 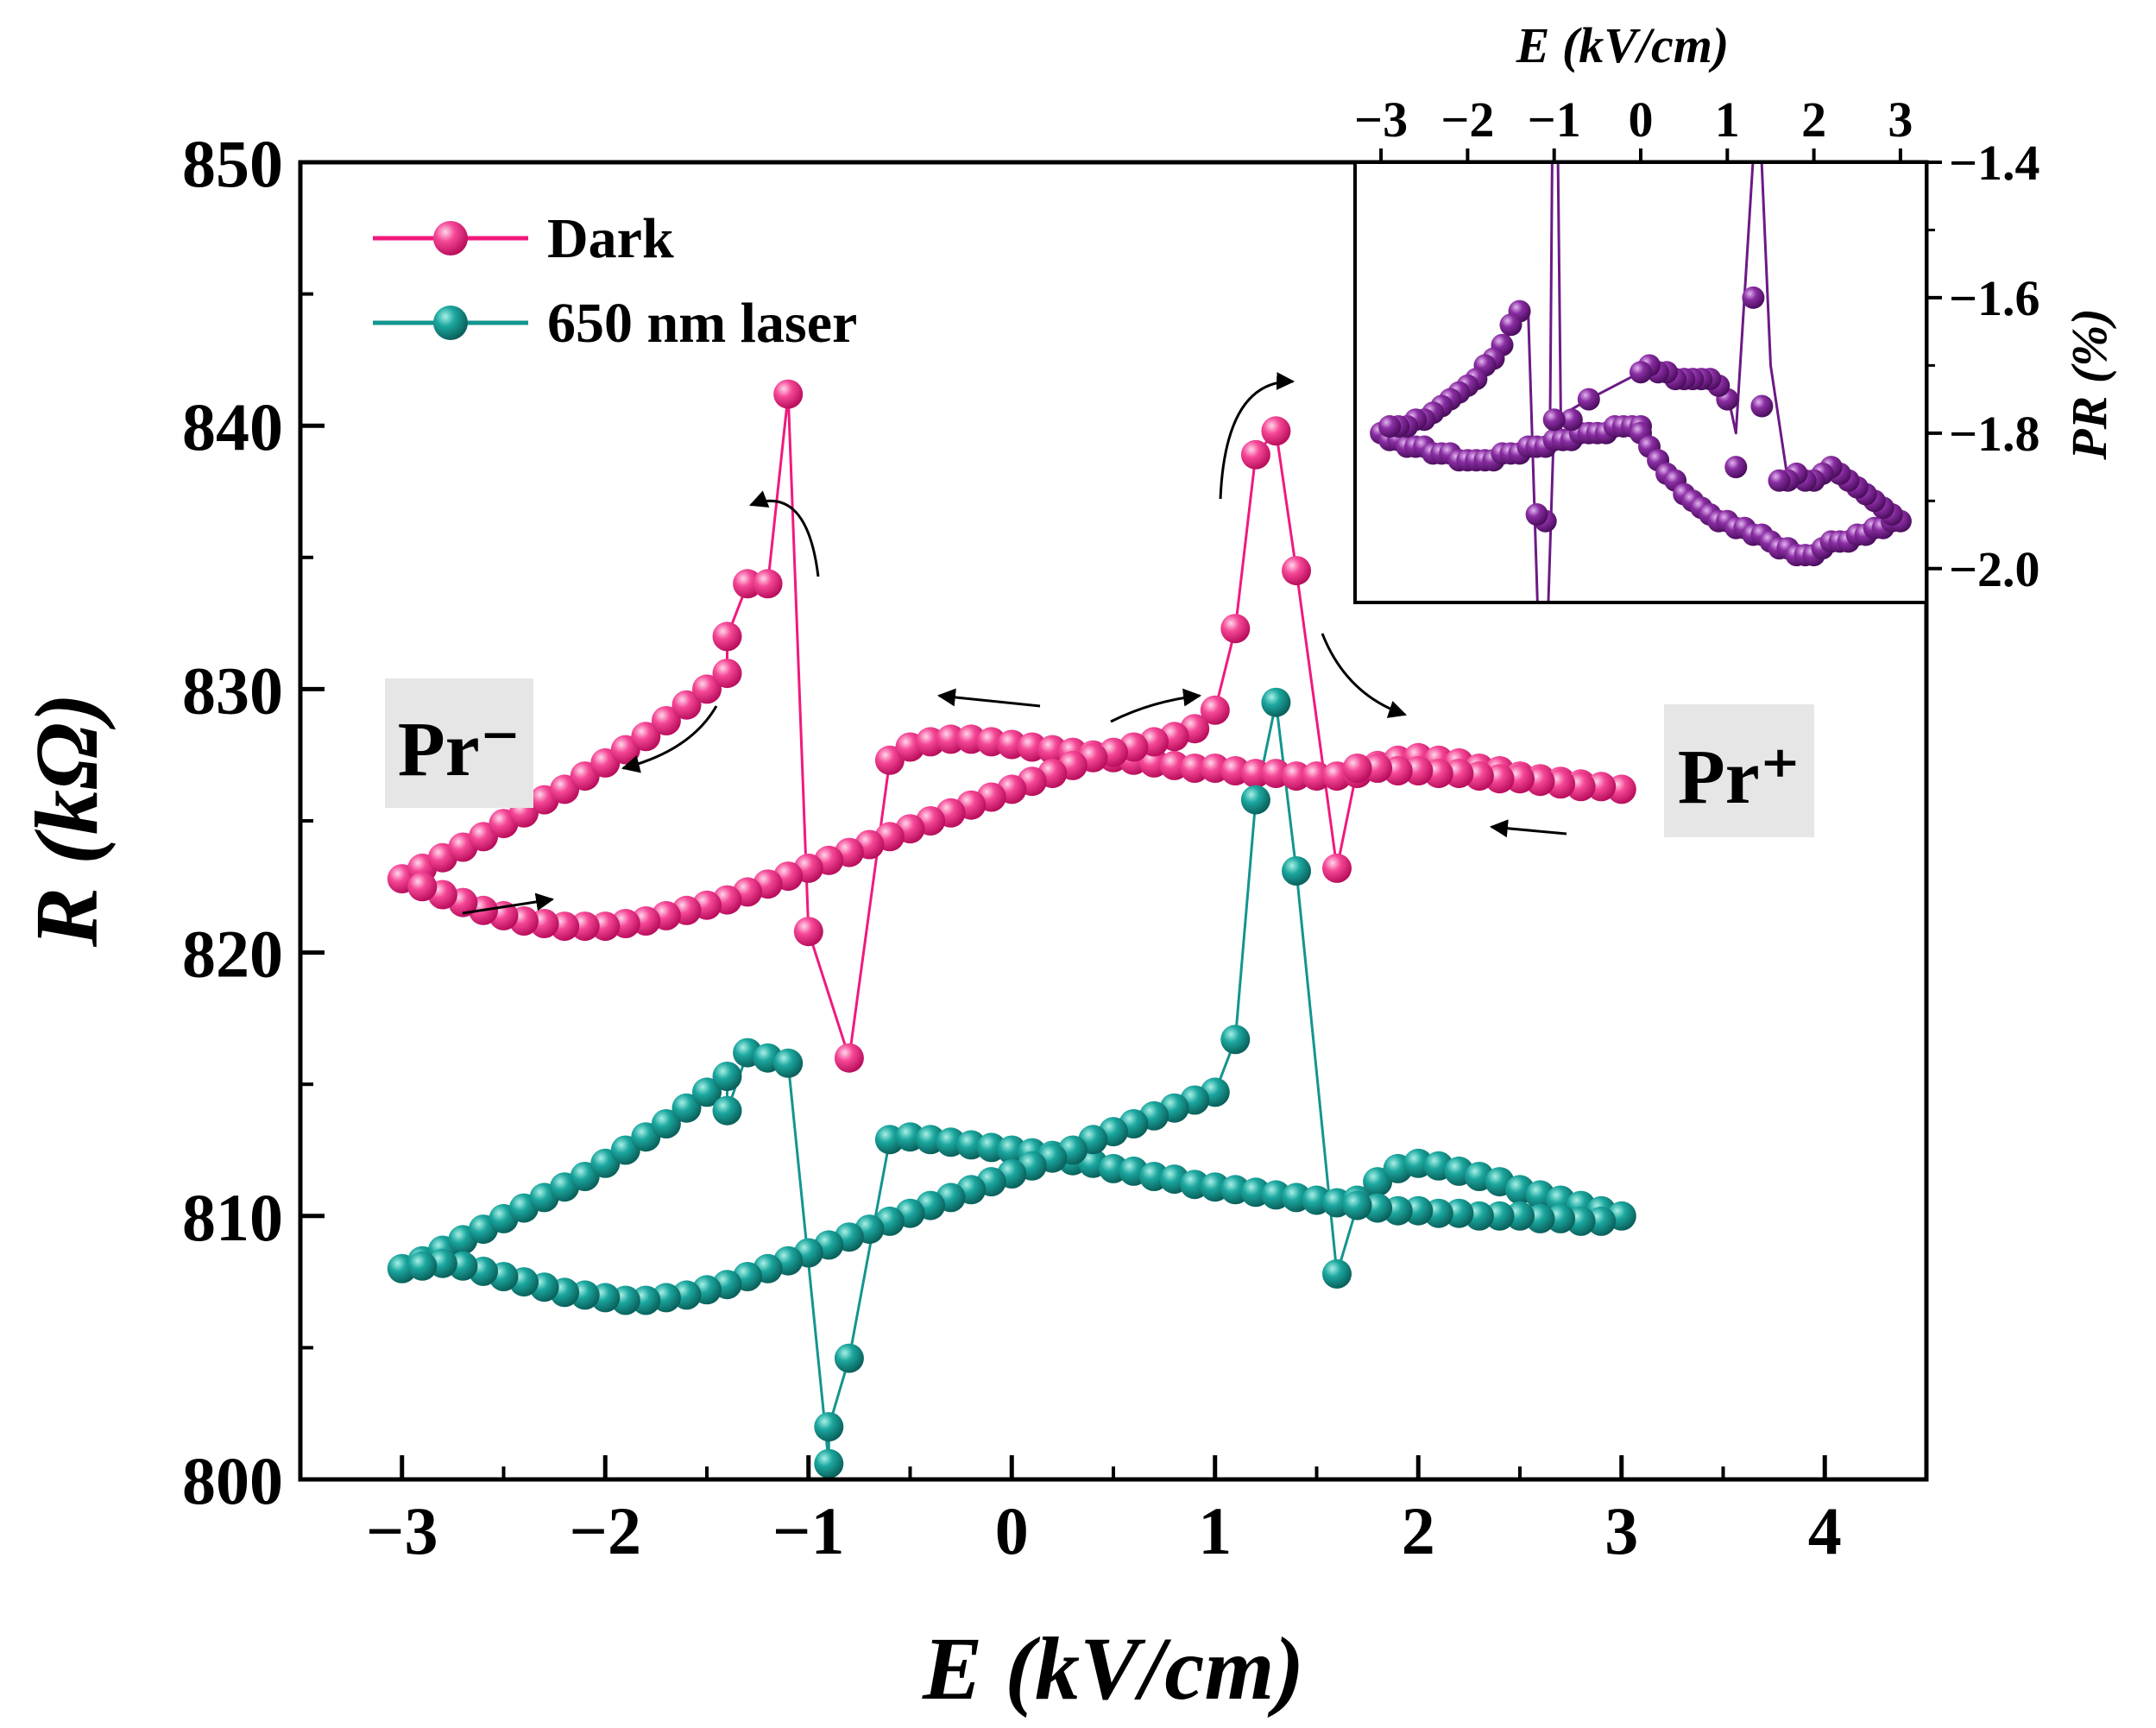 What do you see at coordinates (459, 750) in the screenshot?
I see `svg-text: Pr⁻` at bounding box center [459, 750].